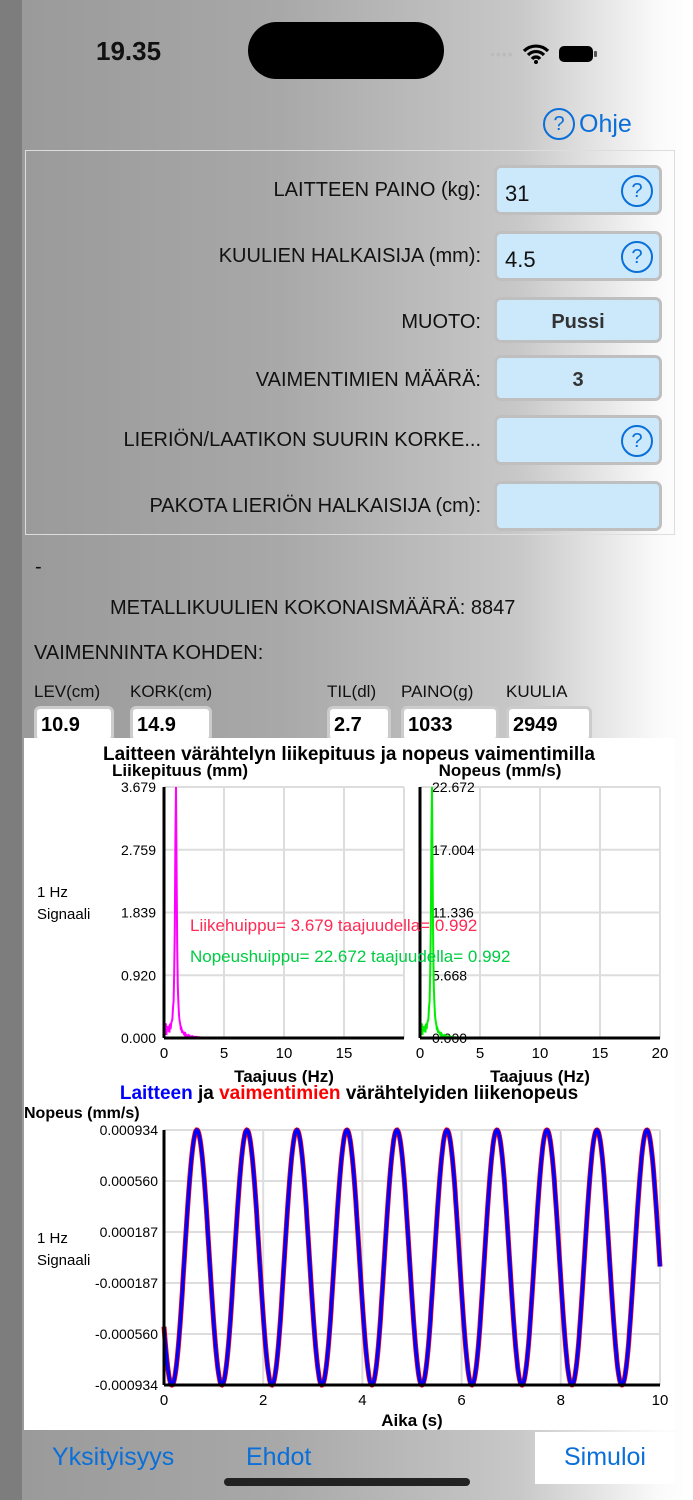 This screenshot has height=1500, width=693. What do you see at coordinates (453, 913) in the screenshot?
I see `y-tick-label: 11.336` at bounding box center [453, 913].